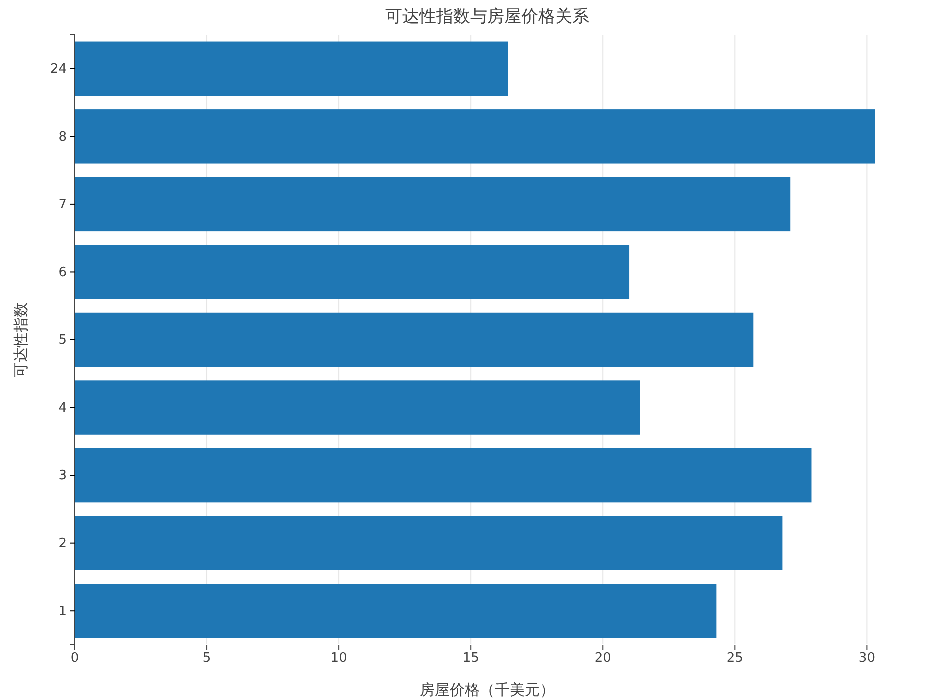 This screenshot has width=928, height=700. What do you see at coordinates (62, 340) in the screenshot?
I see `y-tick-label: 5` at bounding box center [62, 340].